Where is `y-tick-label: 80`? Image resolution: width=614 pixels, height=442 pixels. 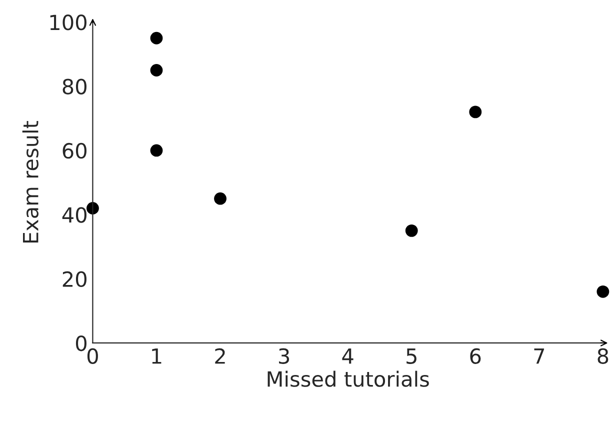 y-tick-label: 80 is located at coordinates (74, 86).